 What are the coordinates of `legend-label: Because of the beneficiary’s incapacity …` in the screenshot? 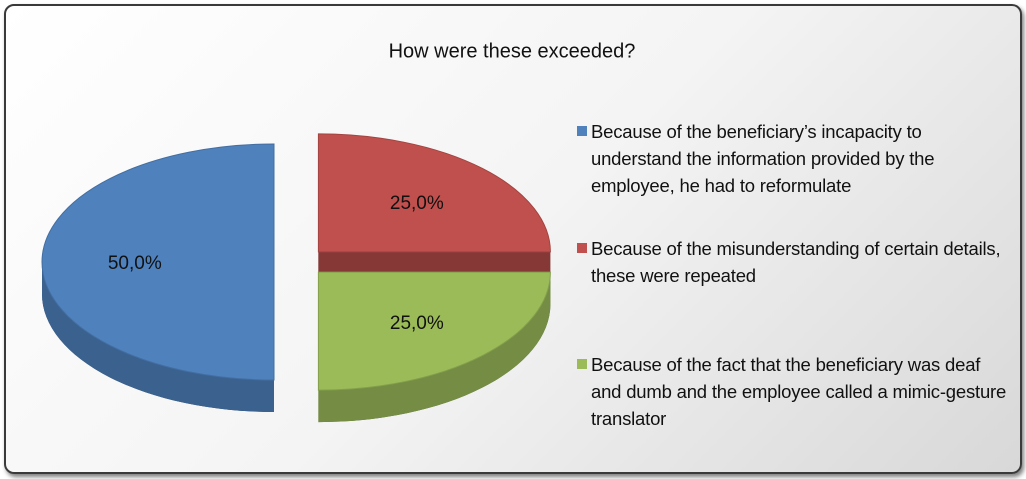 It's located at (763, 158).